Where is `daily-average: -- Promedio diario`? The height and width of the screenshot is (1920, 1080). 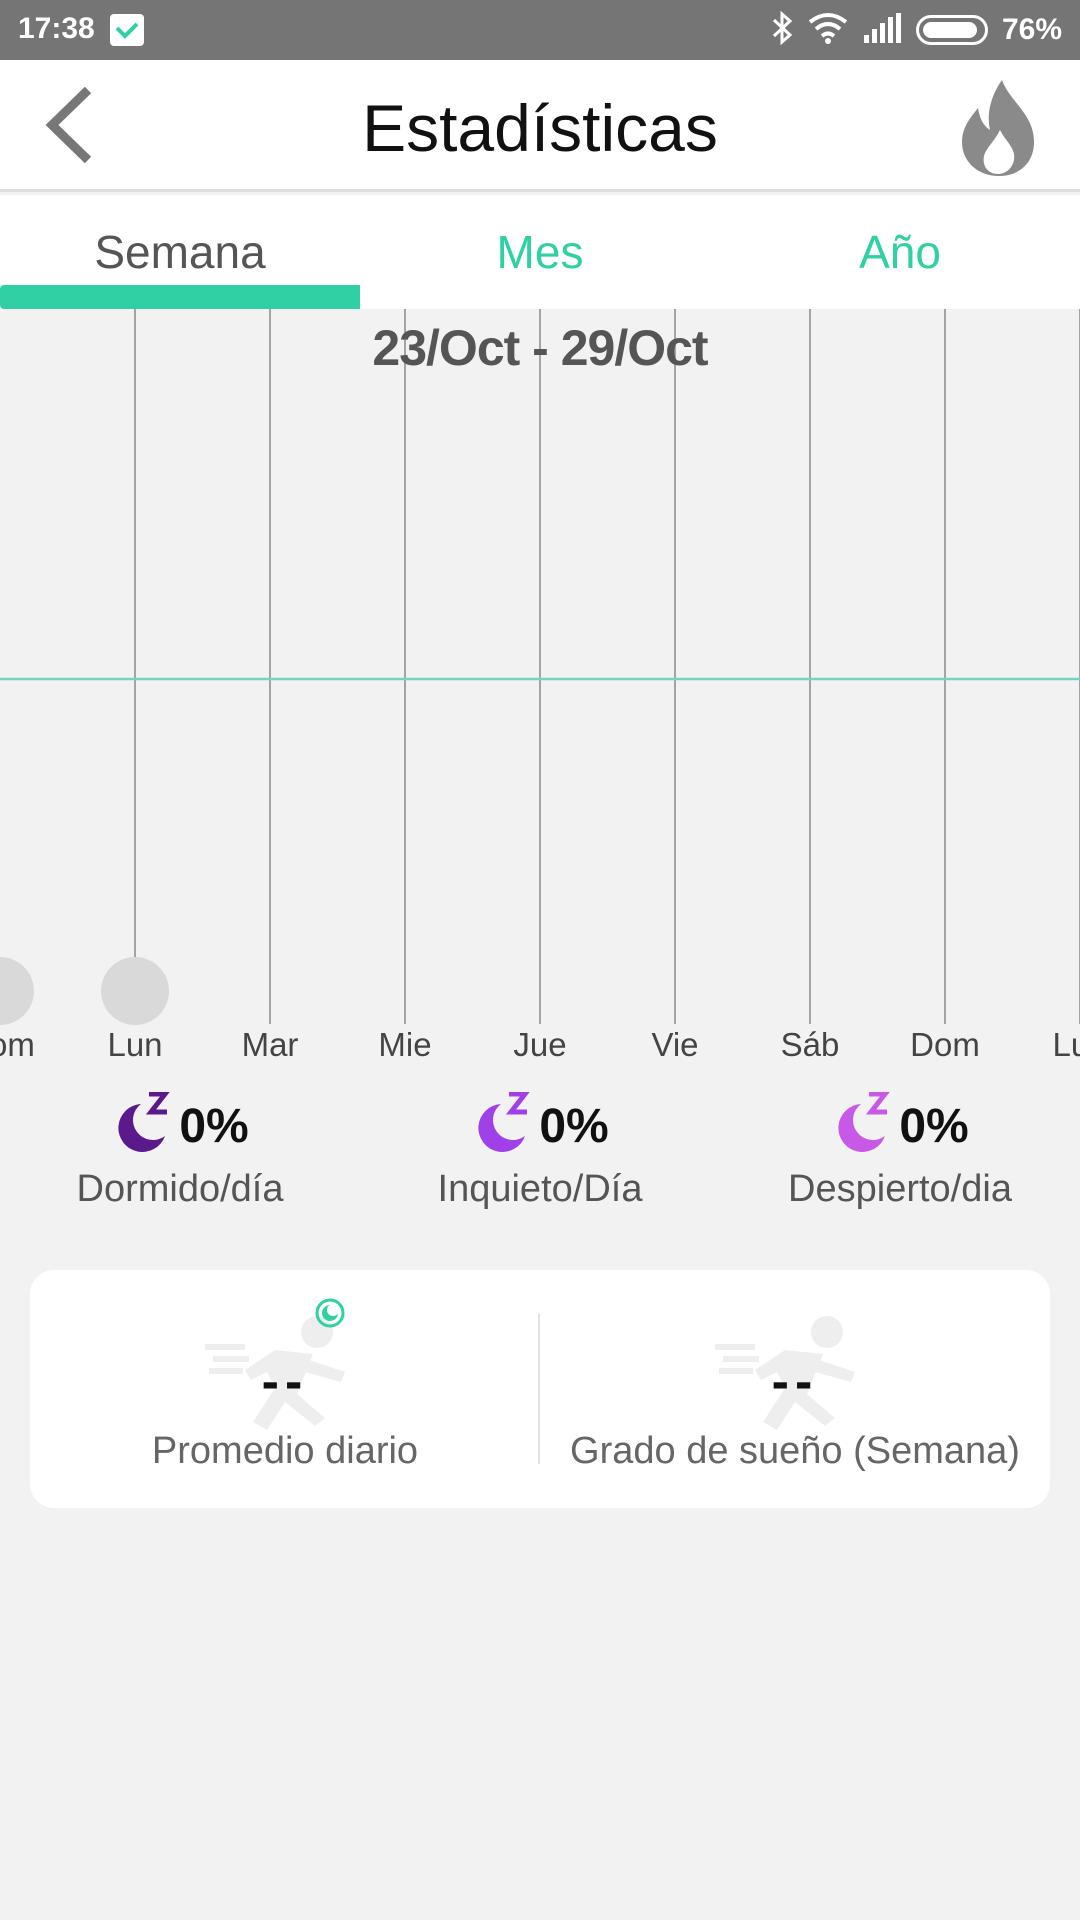
daily-average: -- Promedio diario is located at coordinates (285, 1389).